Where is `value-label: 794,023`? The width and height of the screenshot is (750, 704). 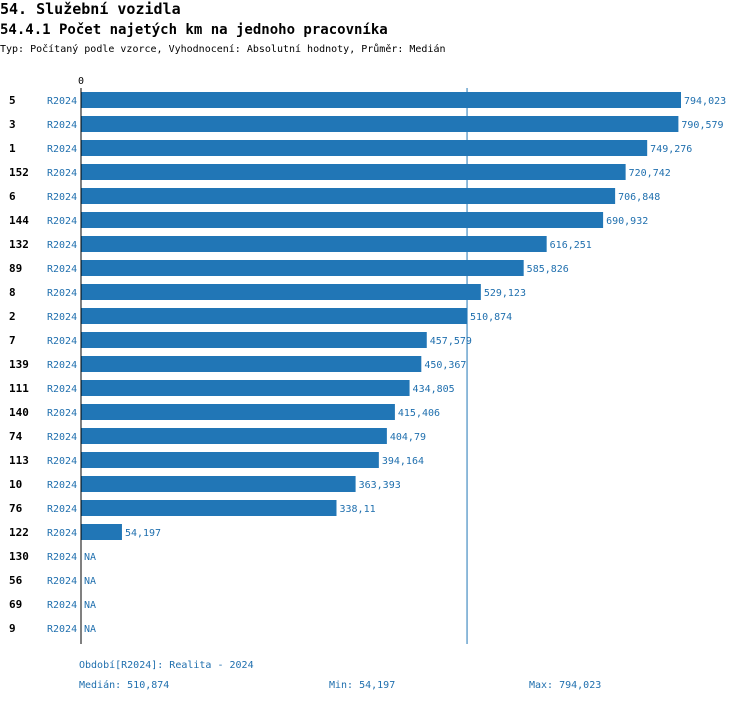
value-label: 794,023 is located at coordinates (705, 101).